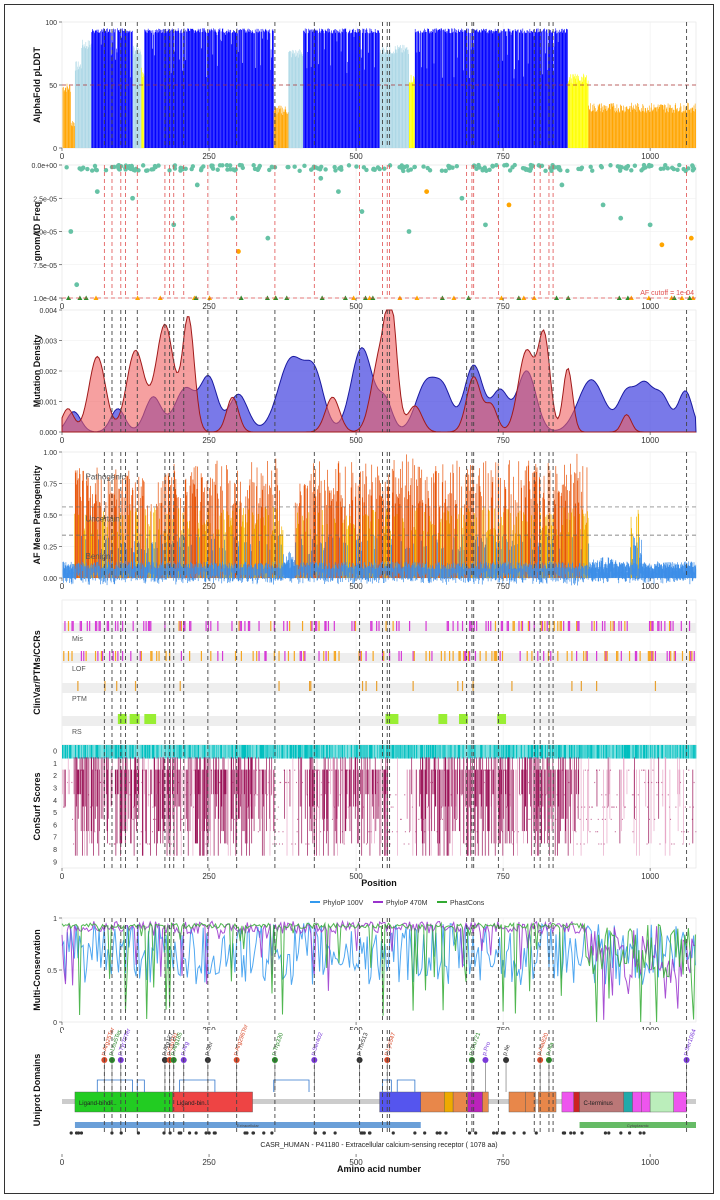  Describe the element at coordinates (50, 453) in the screenshot. I see `y-tick-label: 1.00` at that location.